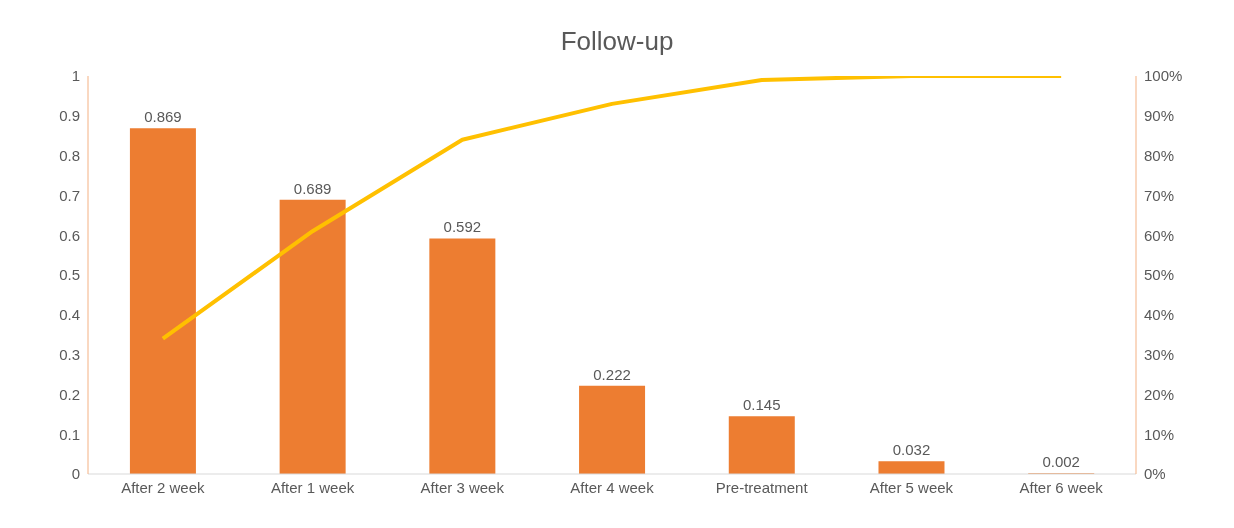 The width and height of the screenshot is (1234, 528). What do you see at coordinates (1159, 116) in the screenshot?
I see `y2-tick-label: 90%` at bounding box center [1159, 116].